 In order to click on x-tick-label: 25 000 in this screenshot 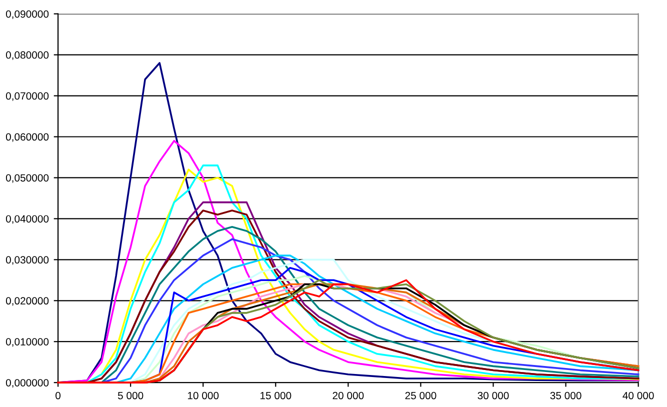, I will do `click(420, 396)`.